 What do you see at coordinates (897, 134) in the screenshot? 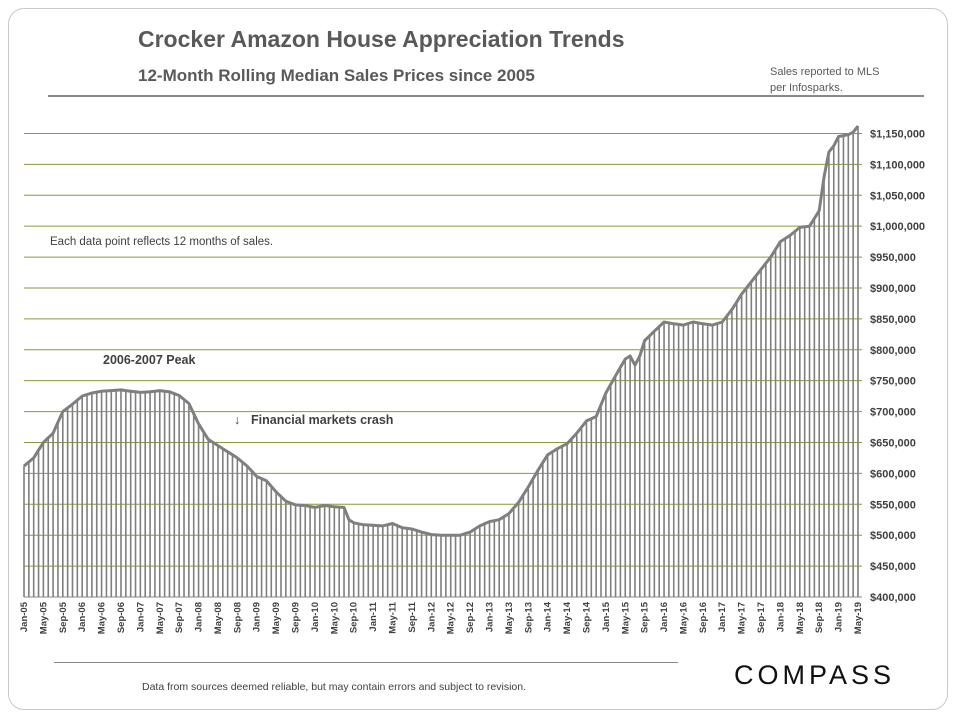
I see `y-tick-label: $1,150,000` at bounding box center [897, 134].